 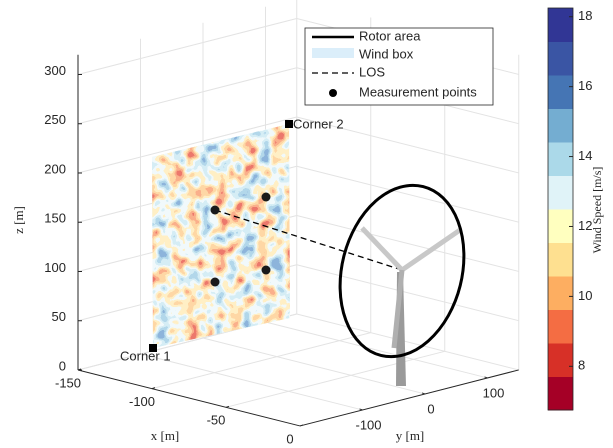 I want to click on legend-label: Wind box, so click(x=386, y=53).